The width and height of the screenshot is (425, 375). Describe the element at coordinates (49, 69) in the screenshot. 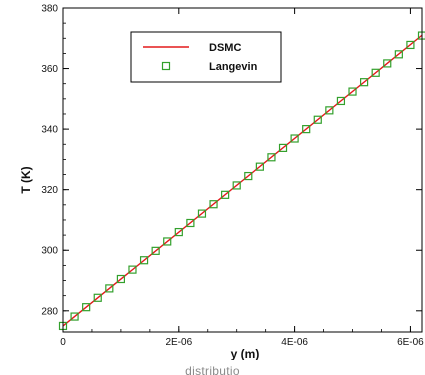

I see `y-tick-label: 360` at that location.